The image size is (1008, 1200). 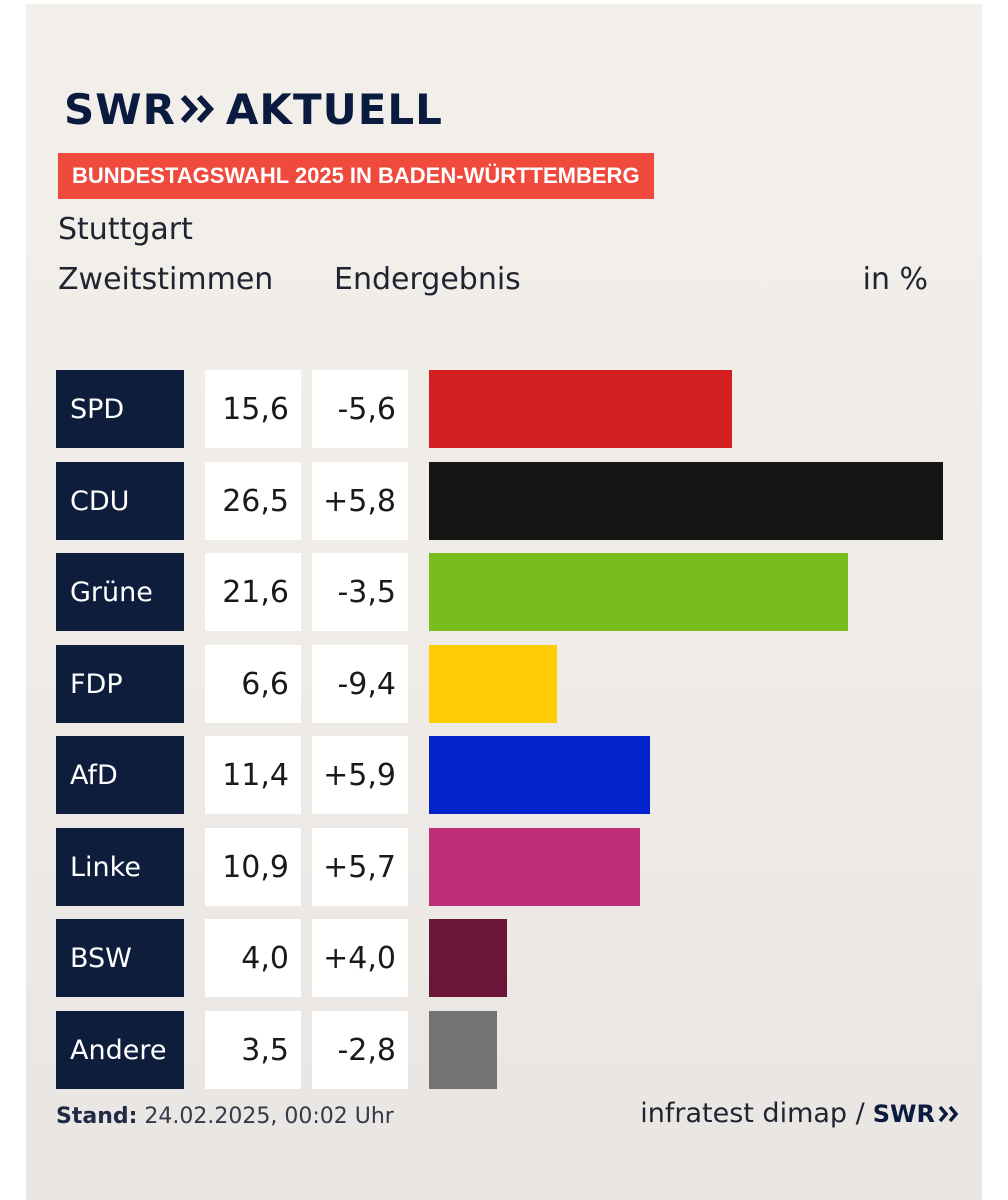 I want to click on footer-source: infratest dimap / SWR, so click(x=800, y=1113).